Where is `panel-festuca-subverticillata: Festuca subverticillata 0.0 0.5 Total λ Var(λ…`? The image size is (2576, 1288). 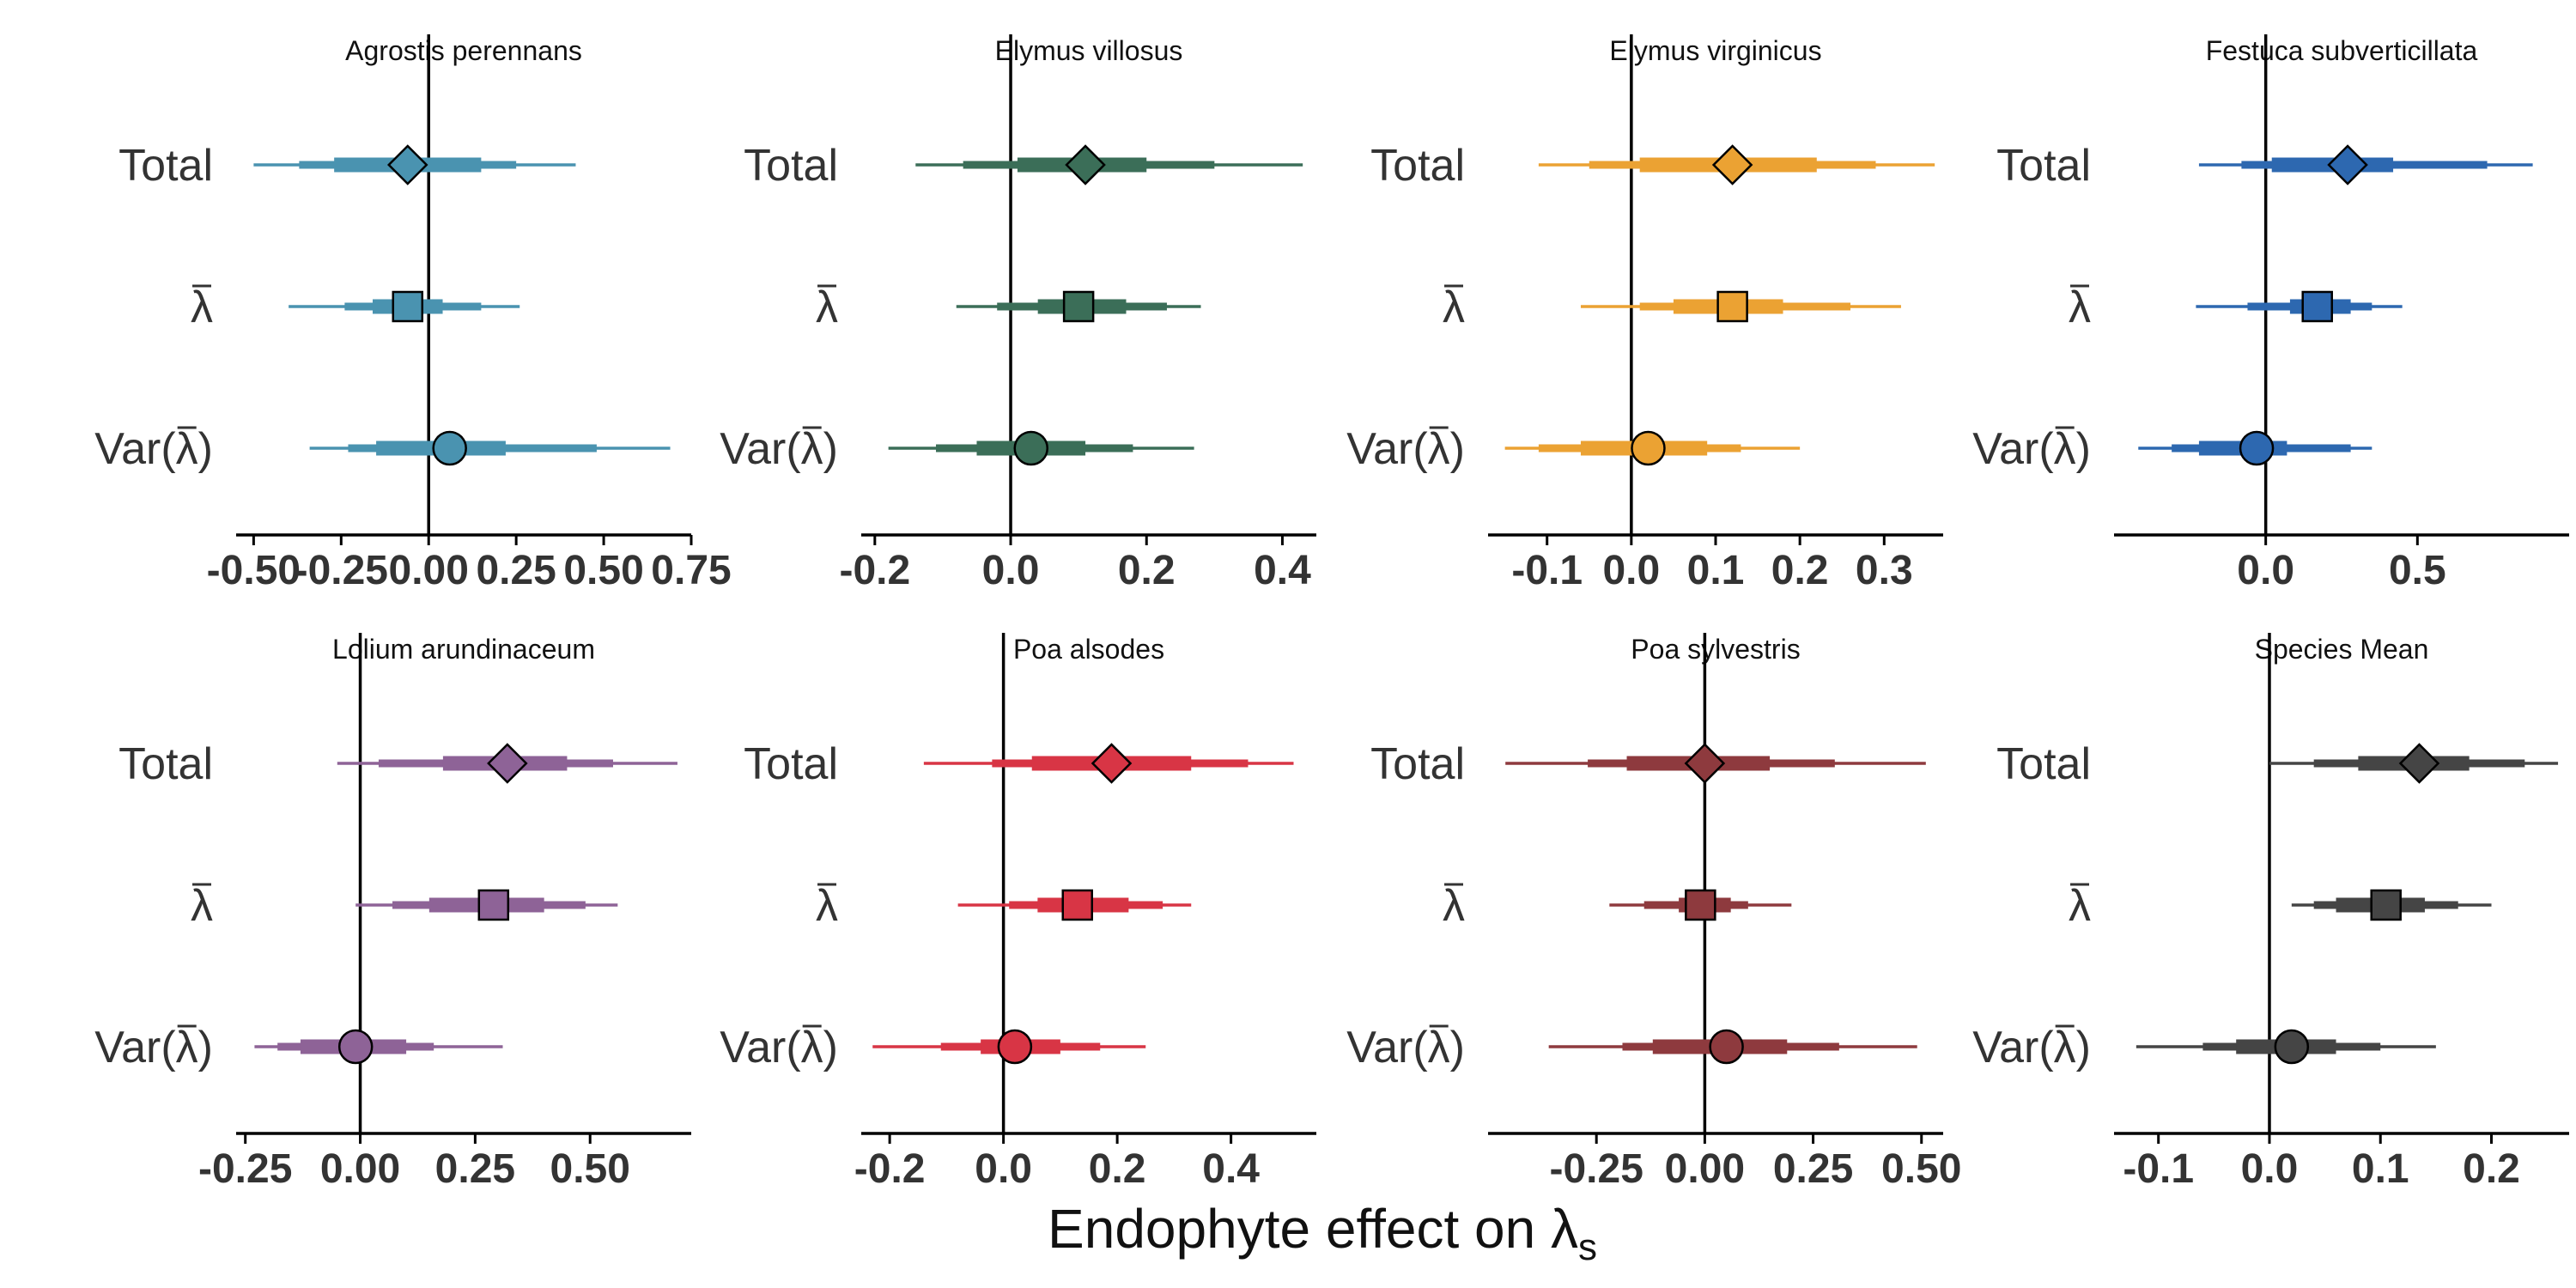 panel-festuca-subverticillata: Festuca subverticillata 0.0 0.5 Total λ Var(λ… is located at coordinates (2270, 313).